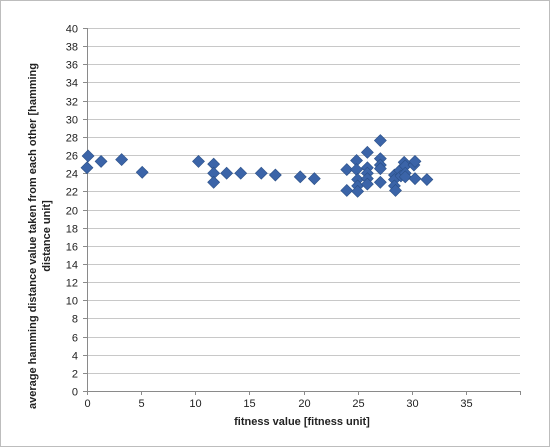  What do you see at coordinates (72, 302) in the screenshot?
I see `y-tick-label: 10` at bounding box center [72, 302].